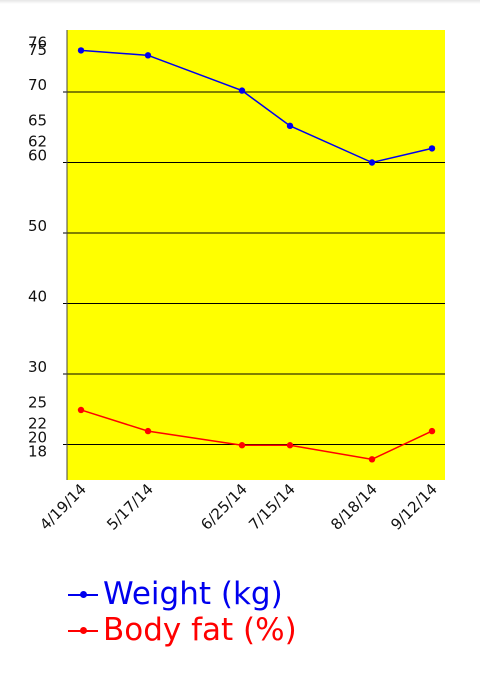 The image size is (480, 686). Describe the element at coordinates (37, 402) in the screenshot. I see `y-tick-label-25: 25` at that location.